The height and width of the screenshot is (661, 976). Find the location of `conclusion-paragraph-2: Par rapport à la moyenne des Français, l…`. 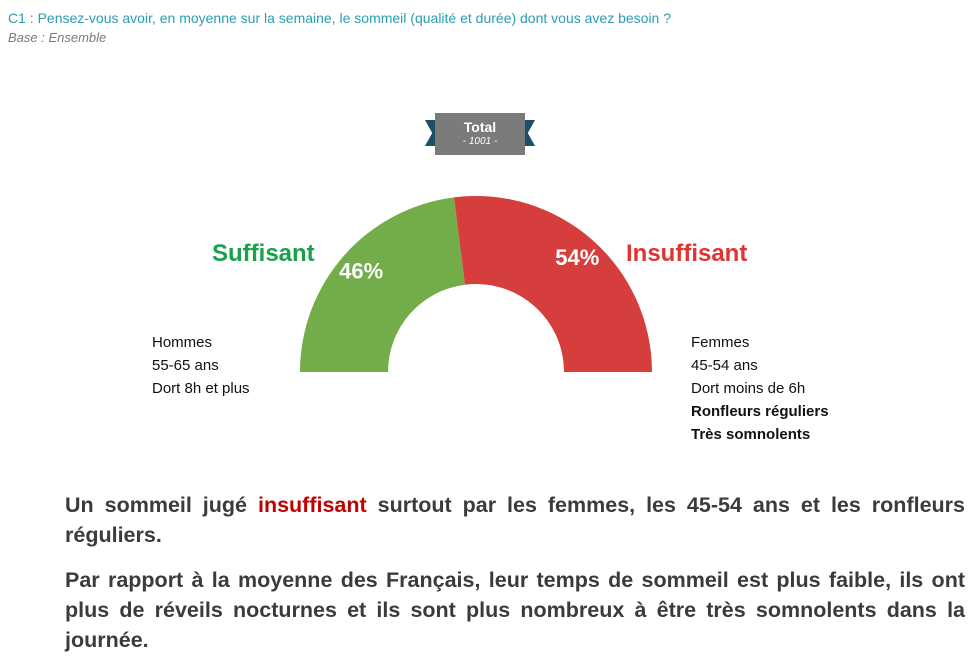

conclusion-paragraph-2: Par rapport à la moyenne des Français, l… is located at coordinates (515, 610).